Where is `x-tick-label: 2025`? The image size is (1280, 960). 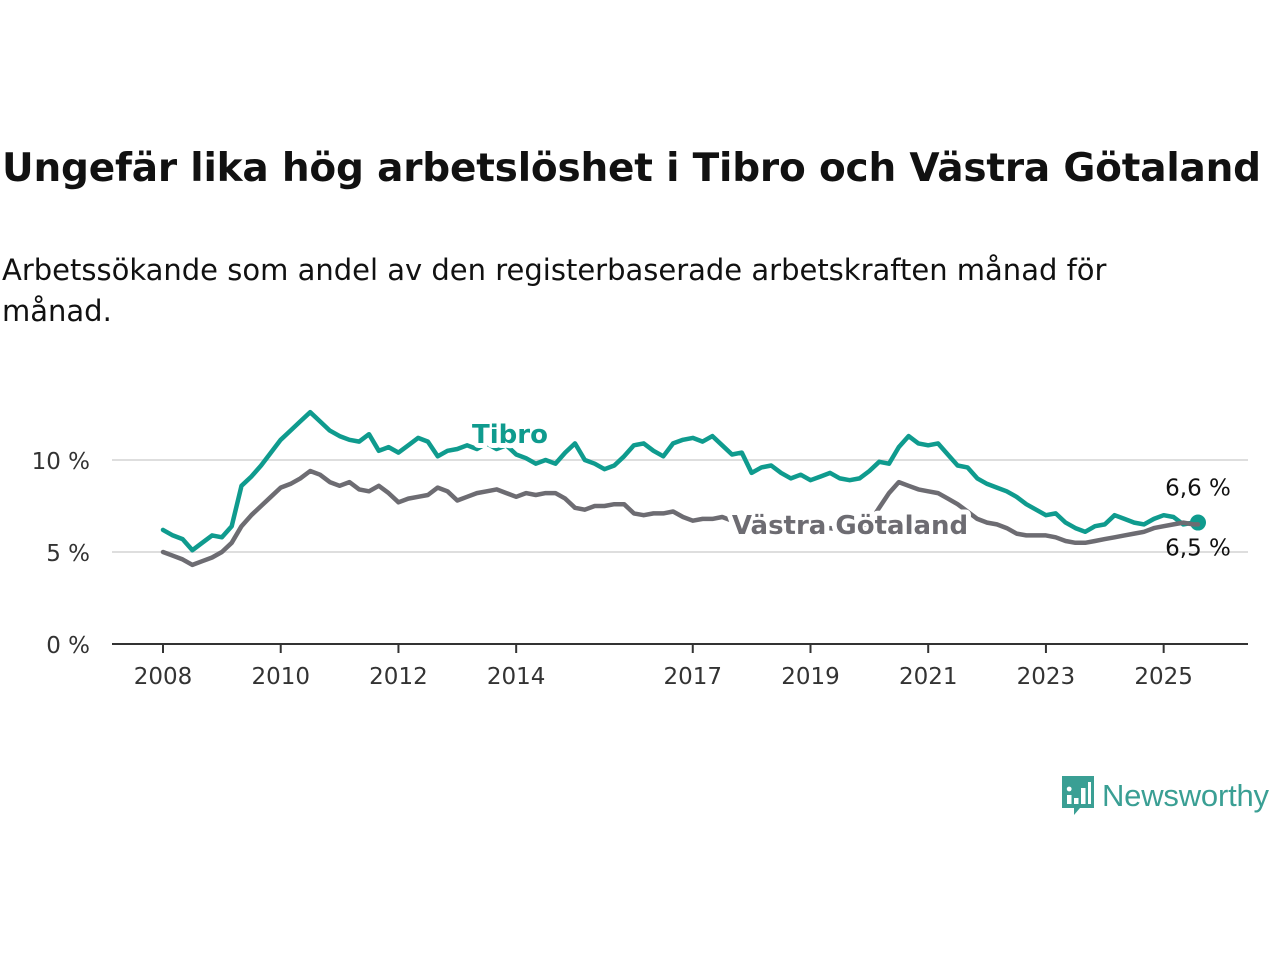 x-tick-label: 2025 is located at coordinates (1163, 677).